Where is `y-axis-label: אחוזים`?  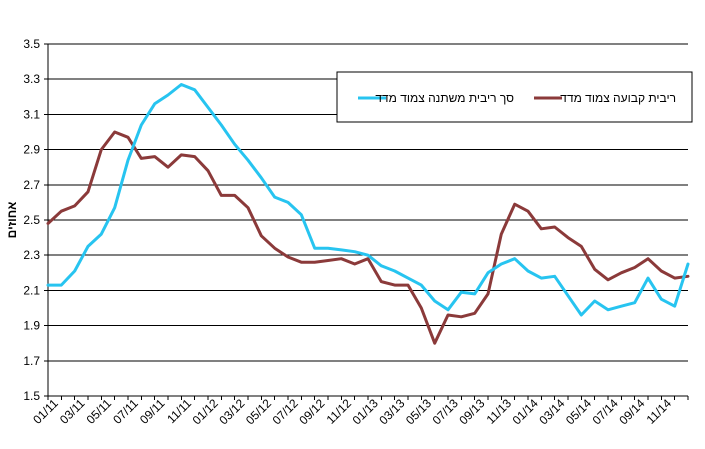
y-axis-label: אחוזים is located at coordinates (12, 220).